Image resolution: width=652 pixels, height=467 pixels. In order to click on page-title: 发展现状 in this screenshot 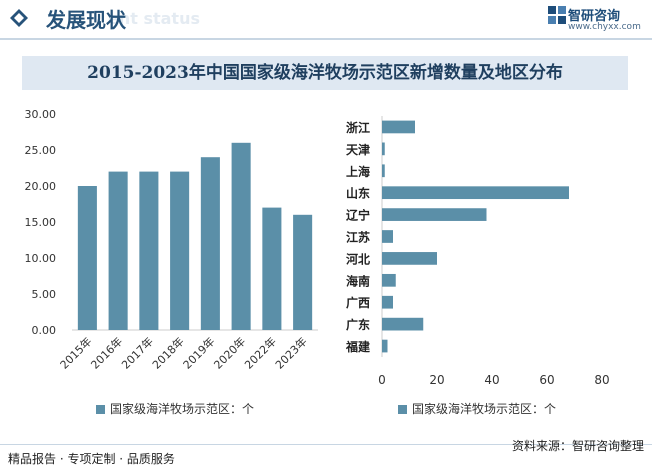, I will do `click(86, 20)`.